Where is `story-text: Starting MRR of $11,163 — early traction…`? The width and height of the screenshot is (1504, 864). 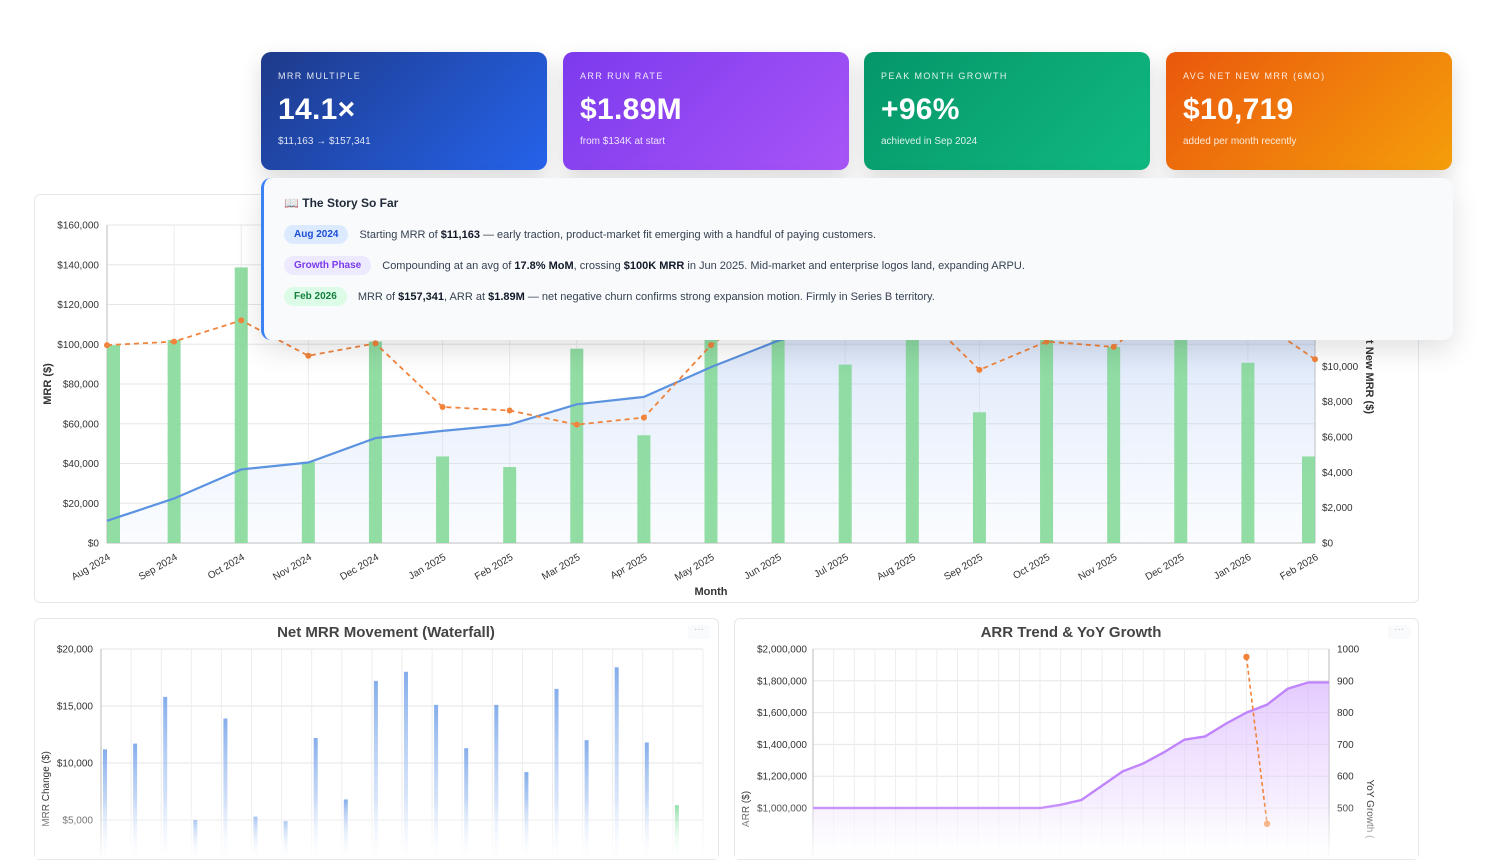 story-text: Starting MRR of $11,163 — early traction… is located at coordinates (618, 234).